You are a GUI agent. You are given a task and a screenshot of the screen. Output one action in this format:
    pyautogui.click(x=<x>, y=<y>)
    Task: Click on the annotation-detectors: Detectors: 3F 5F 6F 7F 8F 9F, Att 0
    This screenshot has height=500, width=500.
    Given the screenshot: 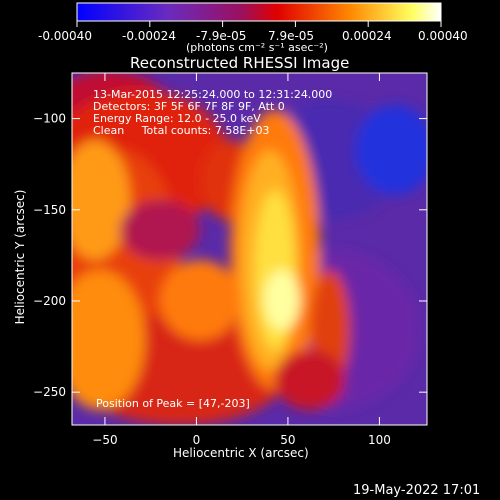 What is the action you would take?
    pyautogui.click(x=189, y=106)
    